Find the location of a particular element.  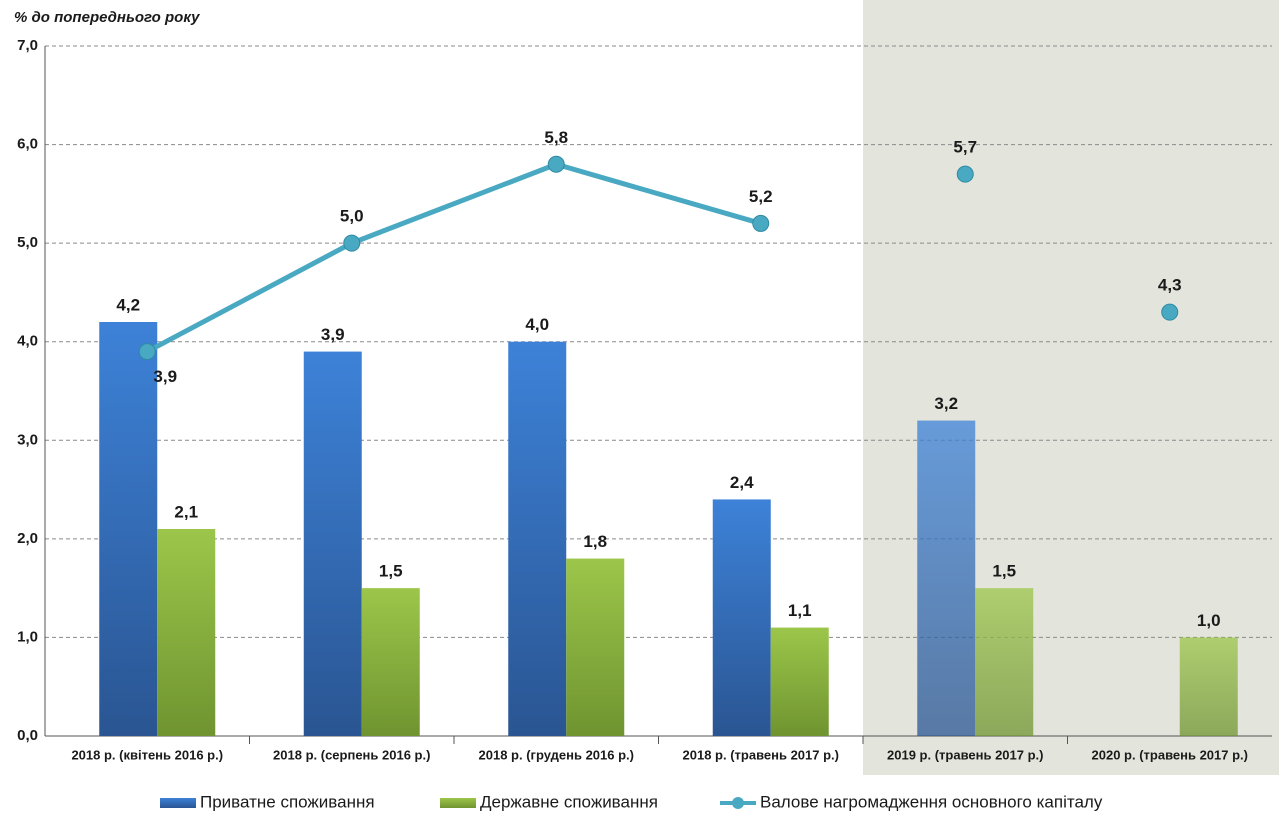

x-tick-label: 2018 р. (грудень 2016 р.) is located at coordinates (556, 754).